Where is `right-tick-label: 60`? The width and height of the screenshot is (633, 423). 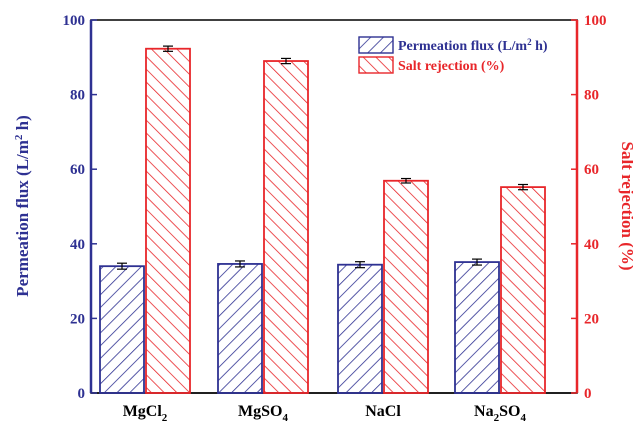 right-tick-label: 60 is located at coordinates (591, 170).